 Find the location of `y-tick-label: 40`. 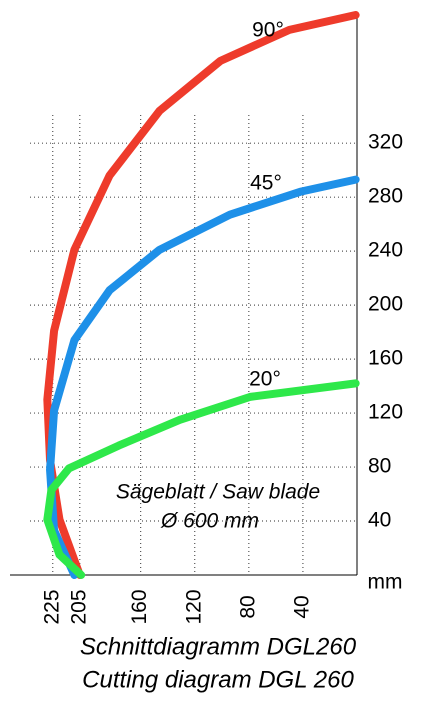

y-tick-label: 40 is located at coordinates (379, 520).